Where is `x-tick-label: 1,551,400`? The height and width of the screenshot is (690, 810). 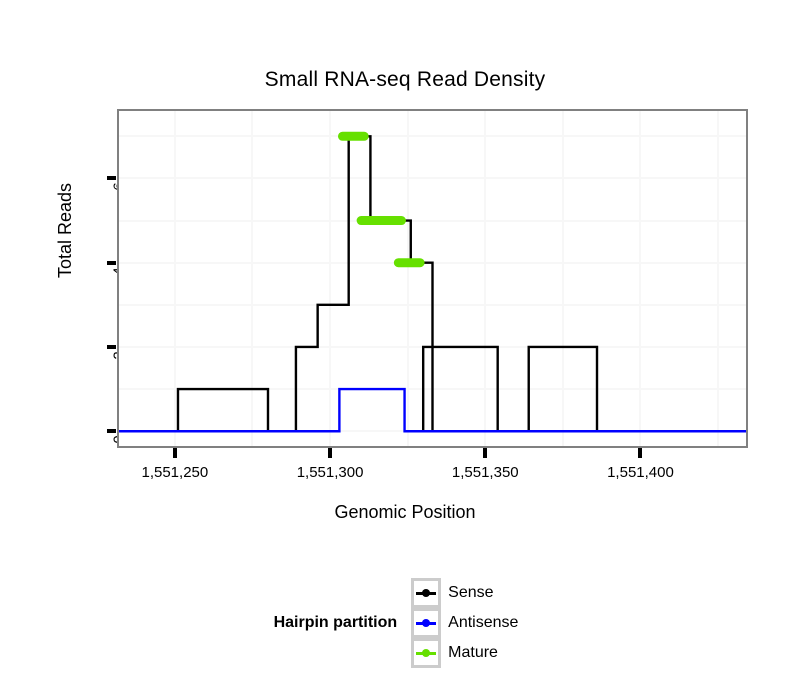
x-tick-label: 1,551,400 is located at coordinates (640, 472).